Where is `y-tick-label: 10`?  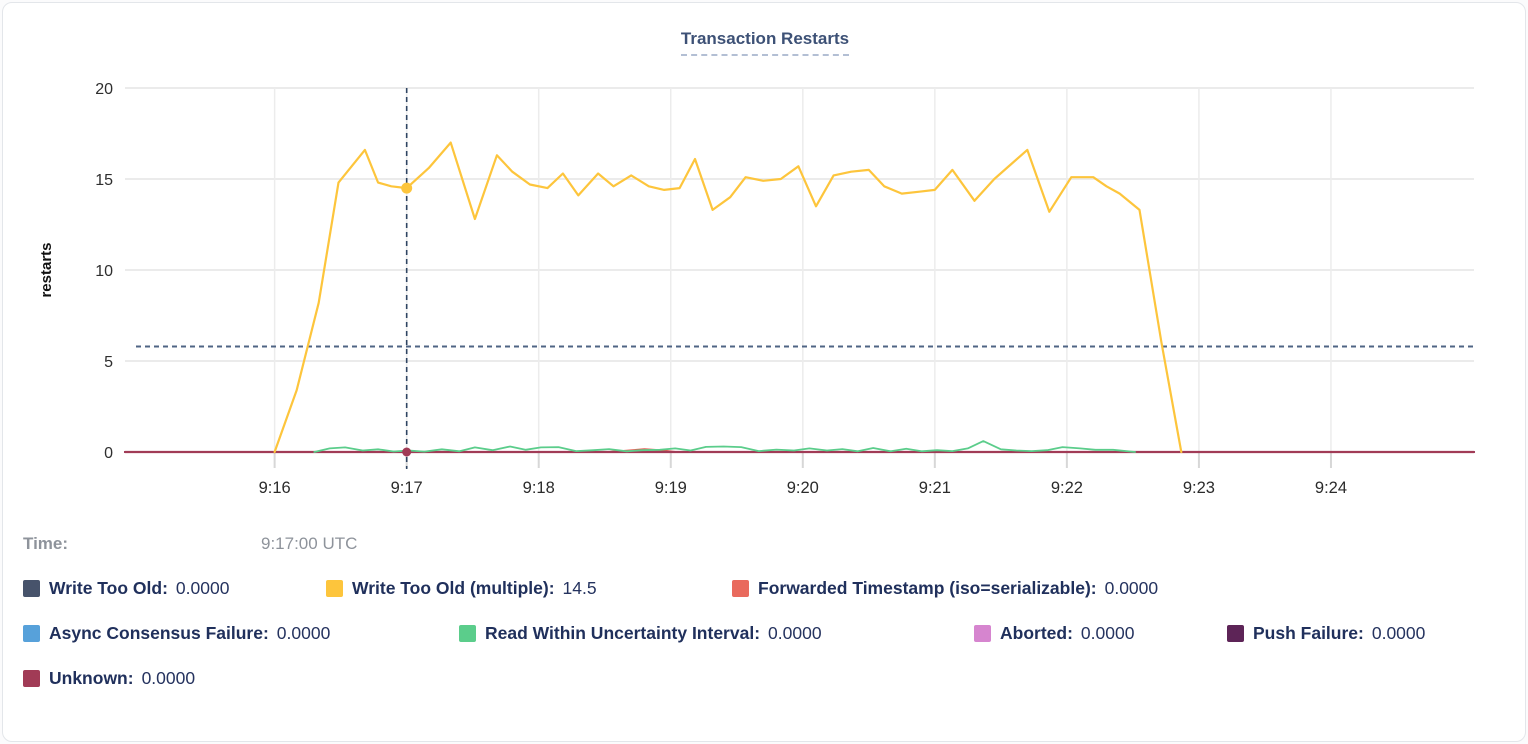 y-tick-label: 10 is located at coordinates (104, 271).